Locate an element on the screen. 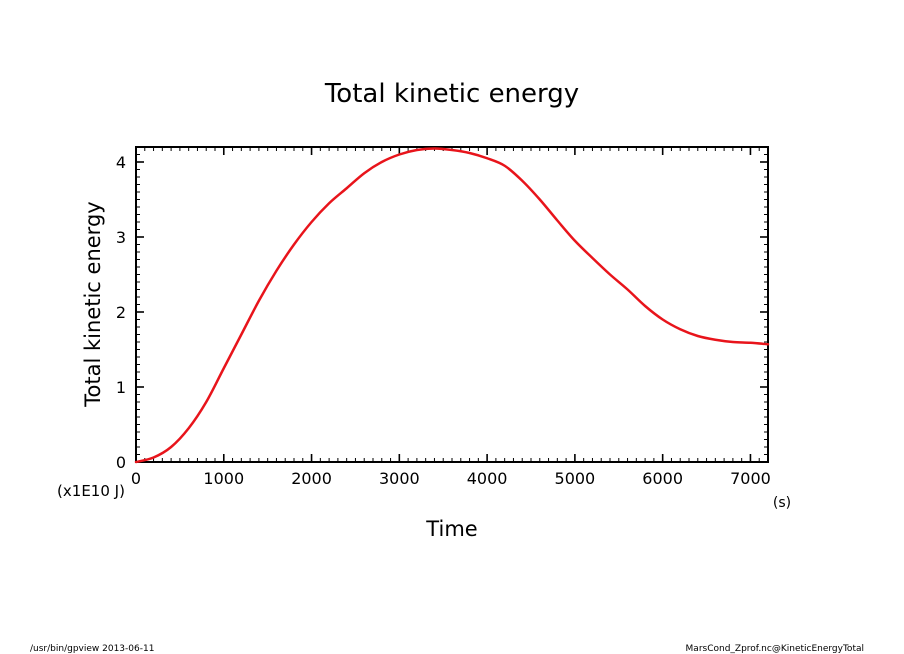  y-tick-label: 2 is located at coordinates (121, 312).